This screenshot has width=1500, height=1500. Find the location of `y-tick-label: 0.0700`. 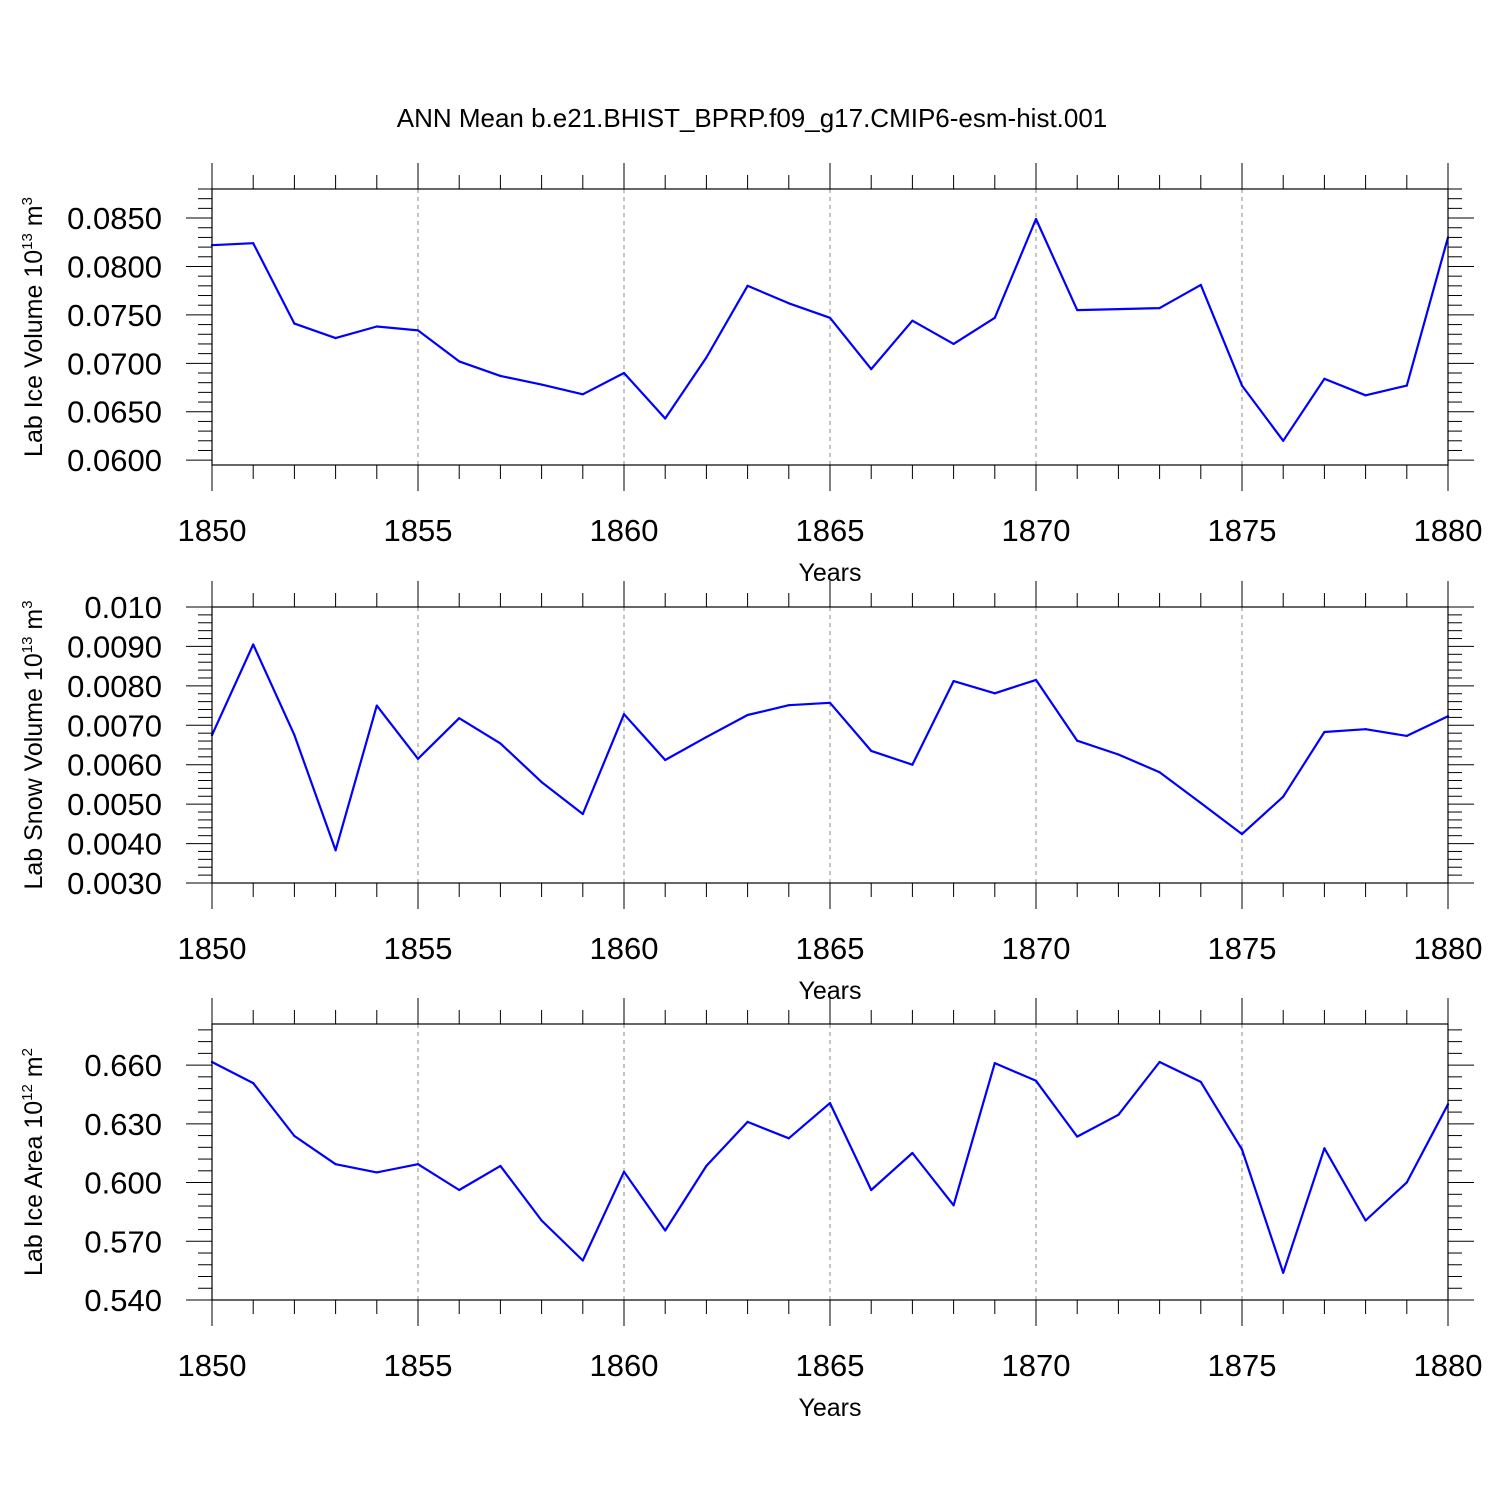

y-tick-label: 0.0700 is located at coordinates (114, 363).